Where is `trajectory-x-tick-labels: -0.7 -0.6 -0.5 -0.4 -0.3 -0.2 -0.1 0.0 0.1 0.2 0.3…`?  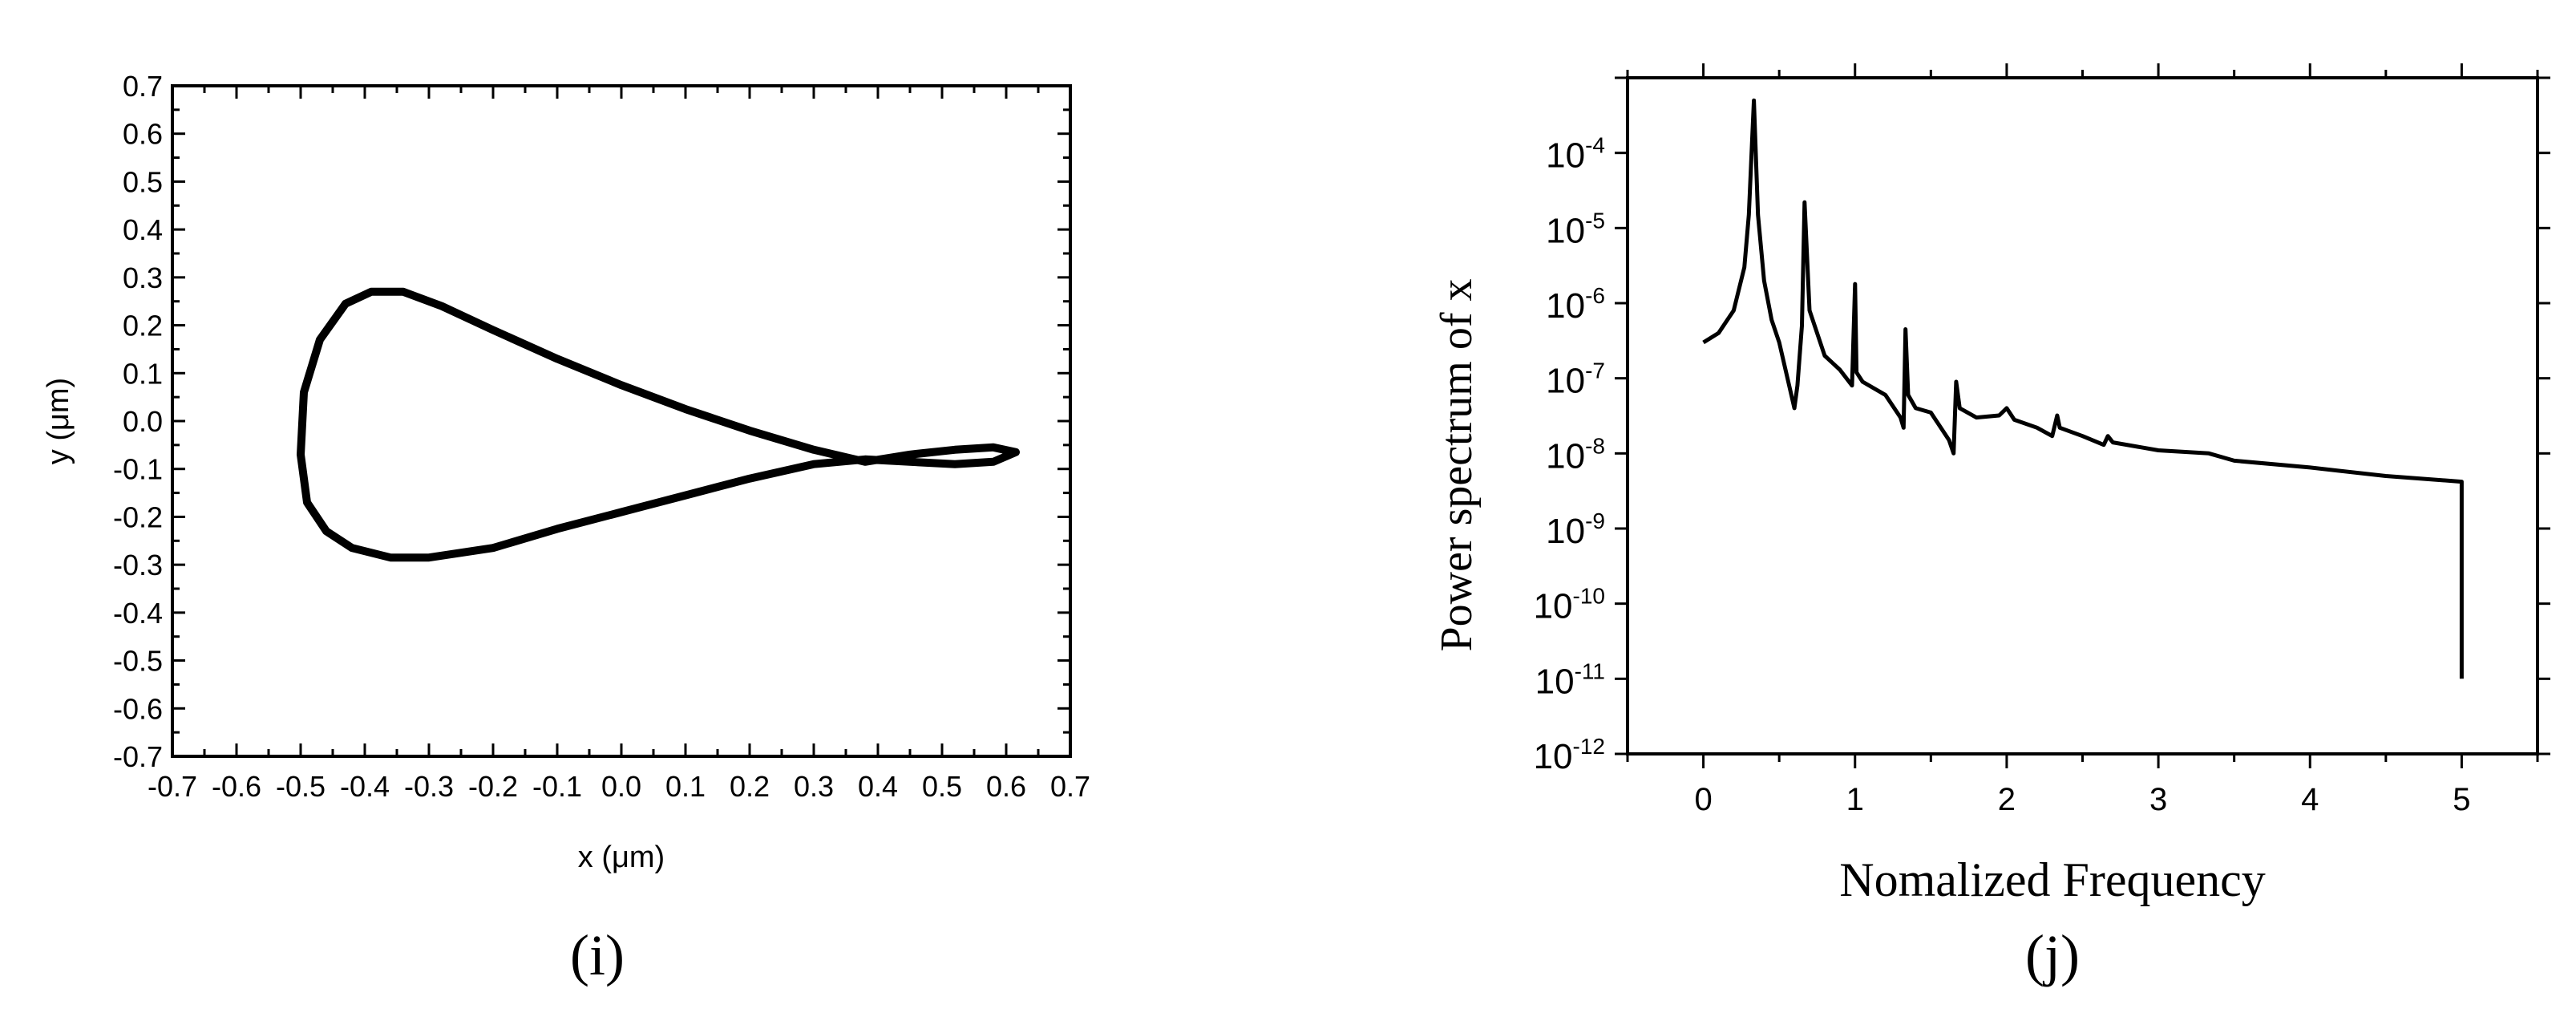 trajectory-x-tick-labels: -0.7 -0.6 -0.5 -0.4 -0.3 -0.2 -0.1 0.0 0.1 0.2 0.3… is located at coordinates (619, 786).